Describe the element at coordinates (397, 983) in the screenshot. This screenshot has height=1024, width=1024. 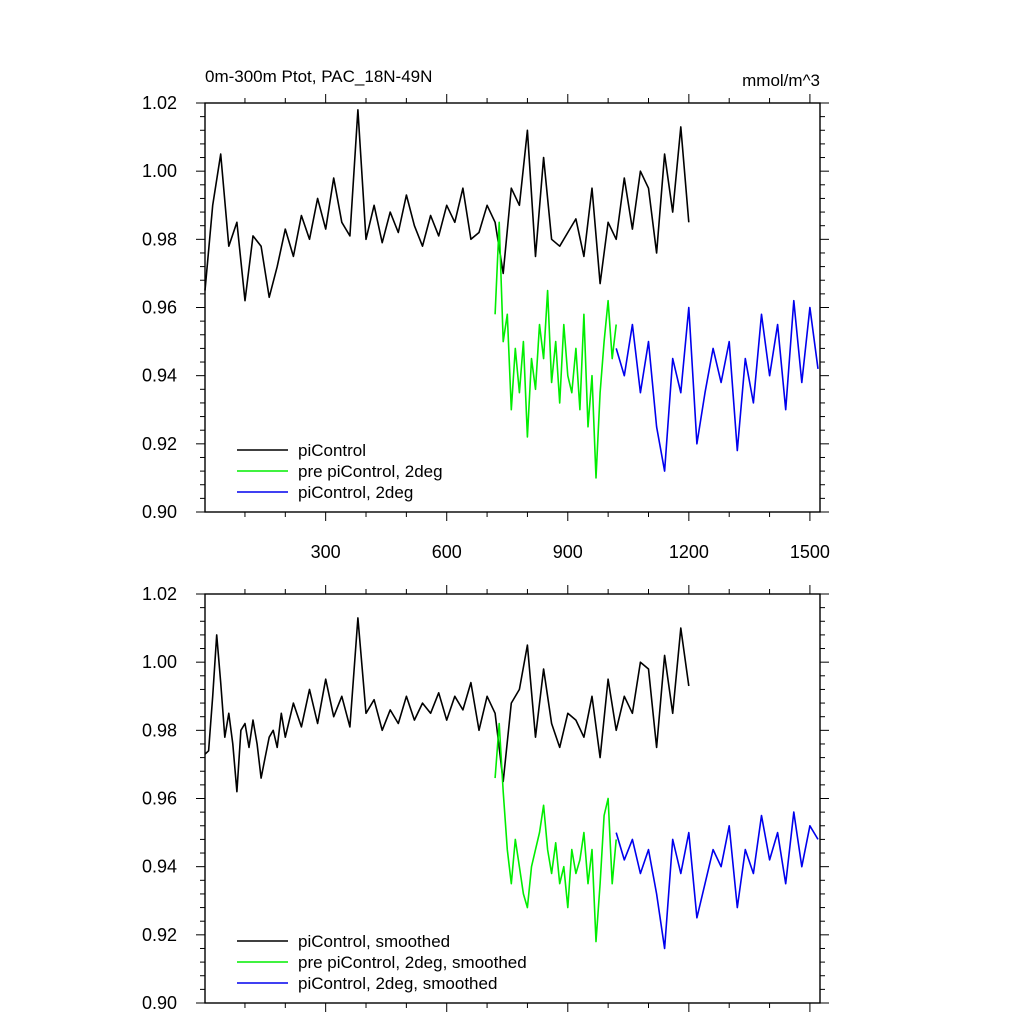
I see `bottom-legend-label: piControl, 2deg, smoothed` at that location.